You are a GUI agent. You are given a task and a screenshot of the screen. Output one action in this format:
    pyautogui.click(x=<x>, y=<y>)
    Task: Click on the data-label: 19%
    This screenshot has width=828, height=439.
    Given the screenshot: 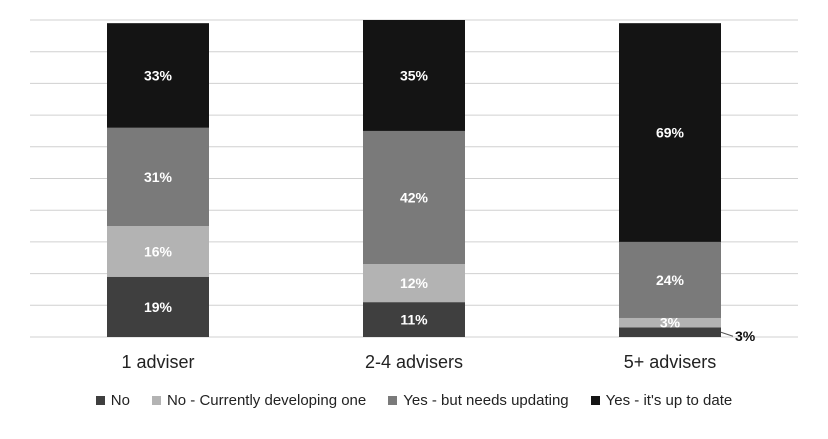 What is the action you would take?
    pyautogui.click(x=158, y=307)
    